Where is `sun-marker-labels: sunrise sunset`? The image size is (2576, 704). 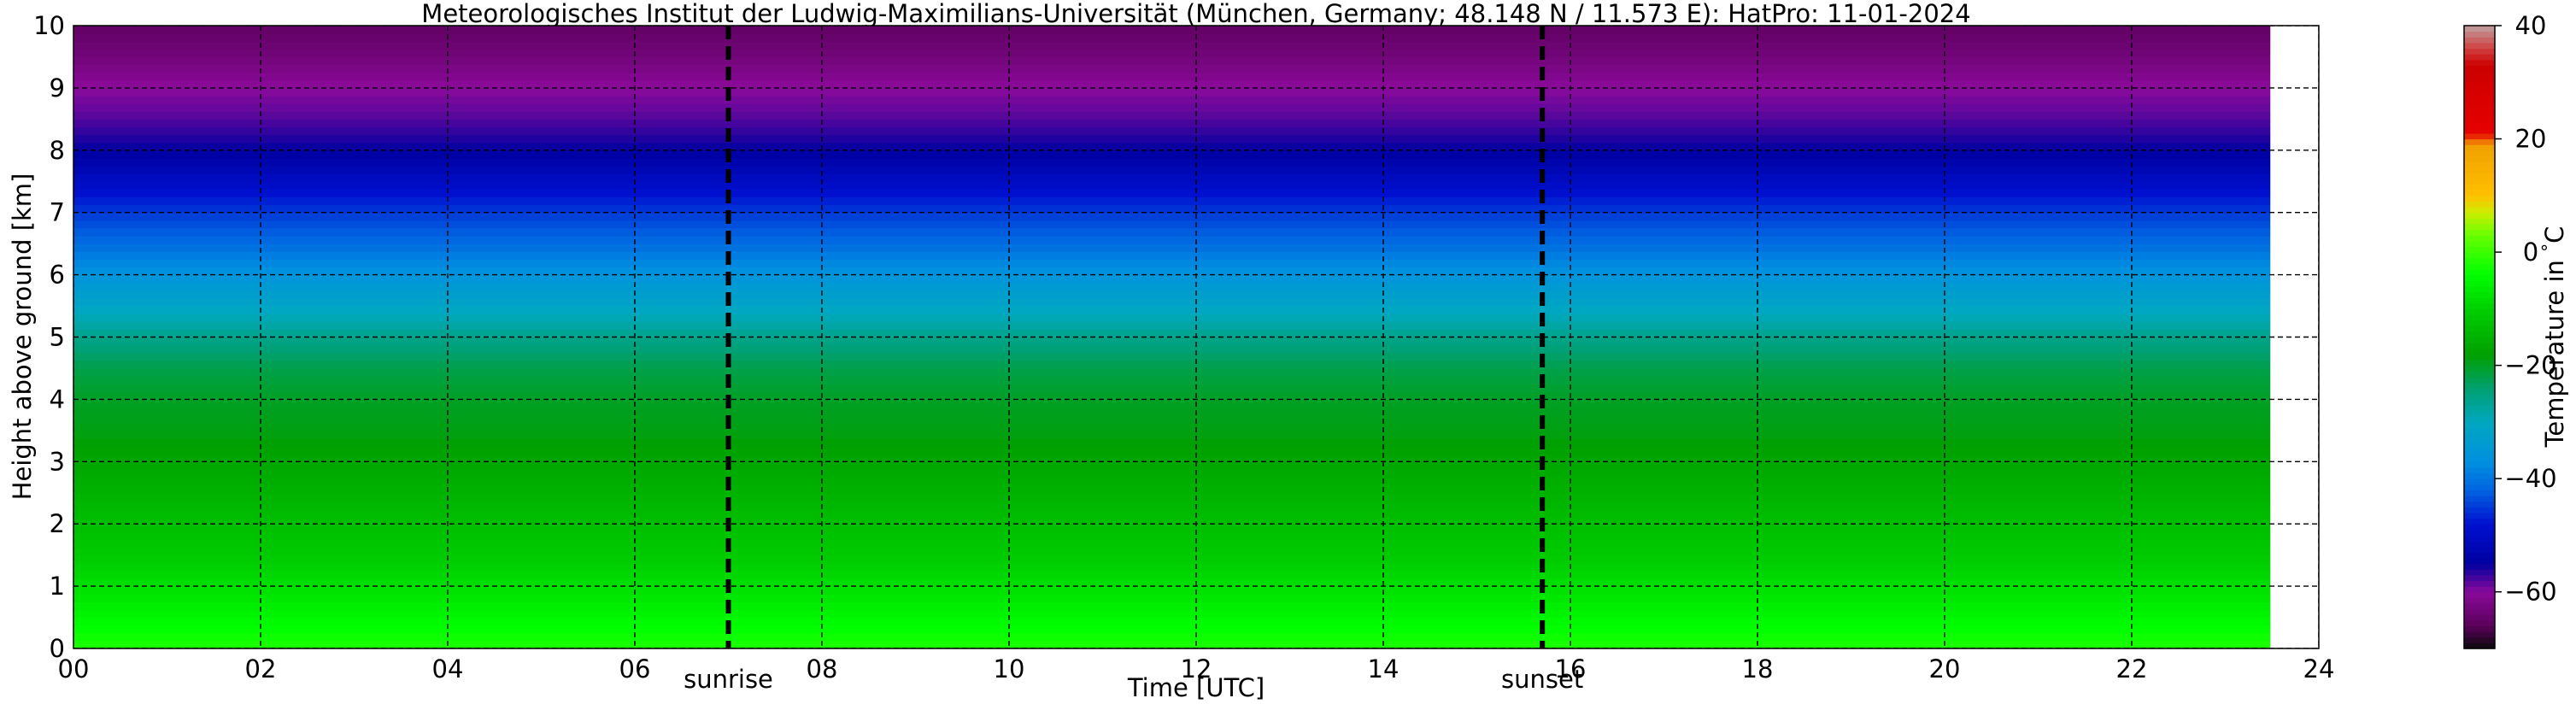
sun-marker-labels: sunrise sunset is located at coordinates (1133, 679).